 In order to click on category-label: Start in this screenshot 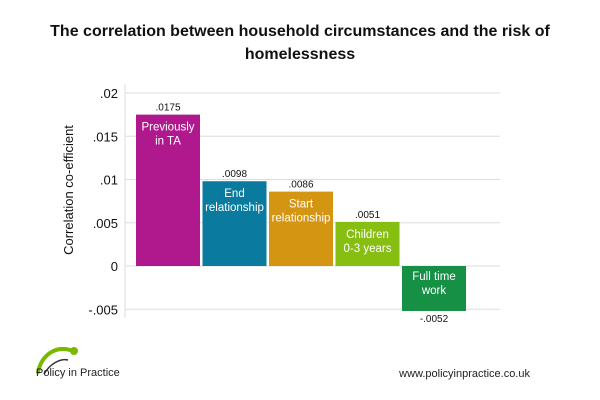, I will do `click(301, 205)`.